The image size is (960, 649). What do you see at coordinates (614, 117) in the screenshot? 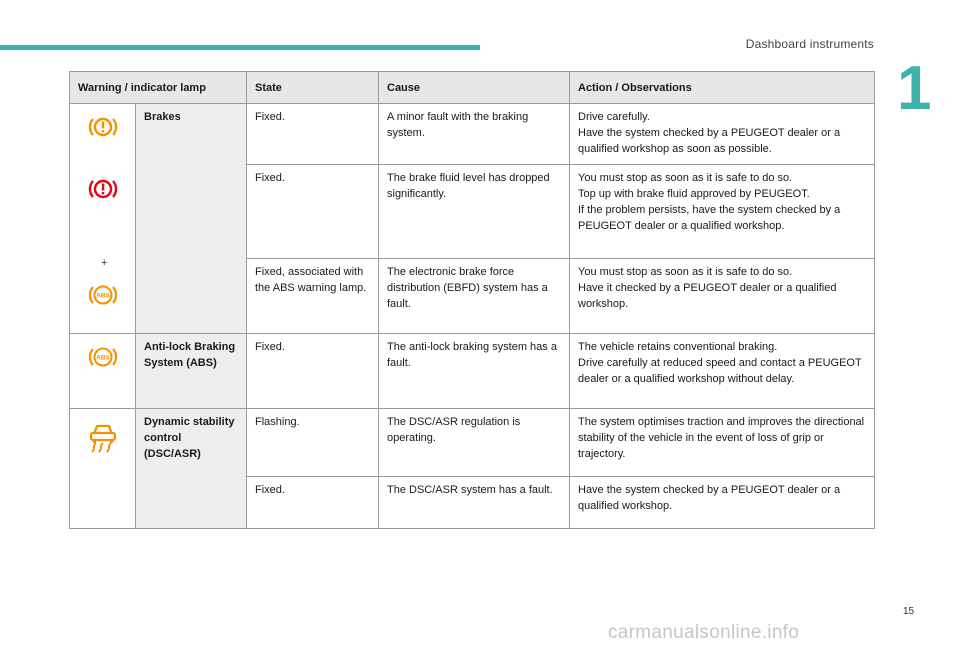
I see `action-line: Drive carefully.` at bounding box center [614, 117].